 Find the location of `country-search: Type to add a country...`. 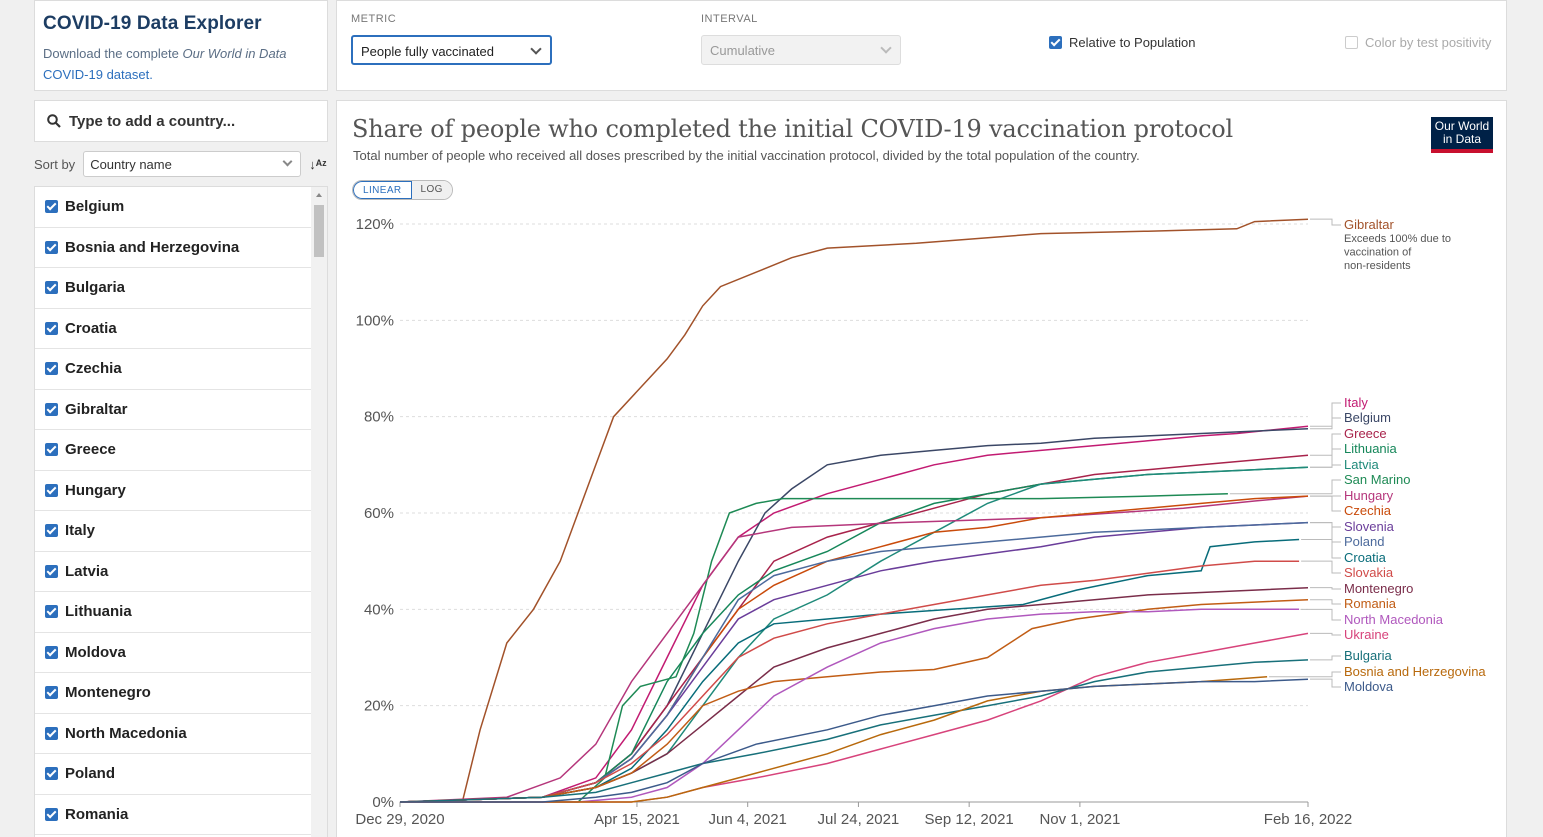

country-search: Type to add a country... is located at coordinates (181, 121).